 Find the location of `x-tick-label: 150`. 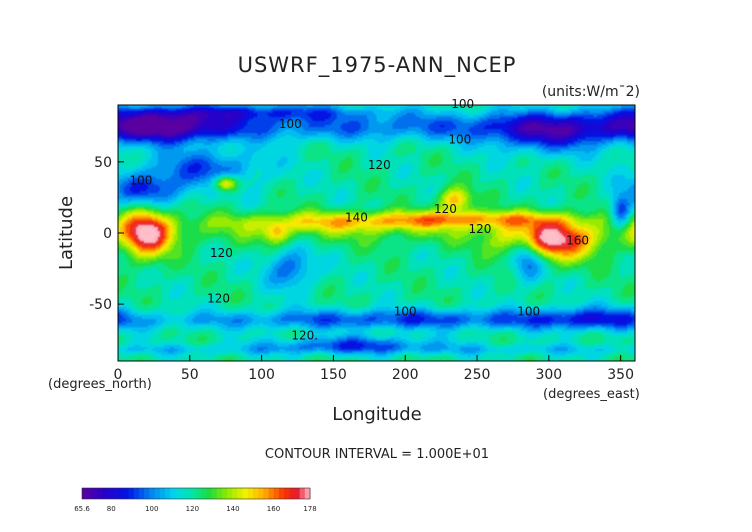

x-tick-label: 150 is located at coordinates (333, 375).